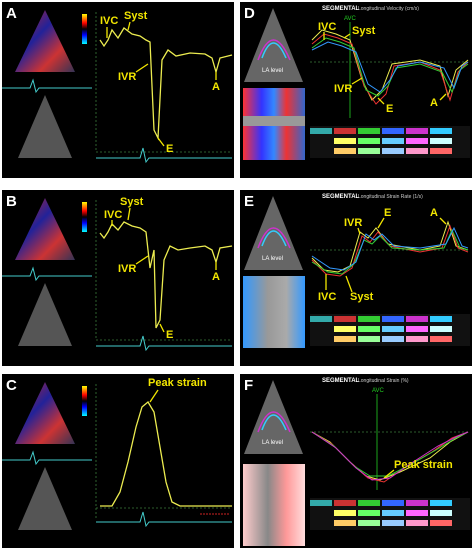 The height and width of the screenshot is (548, 474). What do you see at coordinates (341, 381) in the screenshot?
I see `label: SEGMENTAL` at bounding box center [341, 381].